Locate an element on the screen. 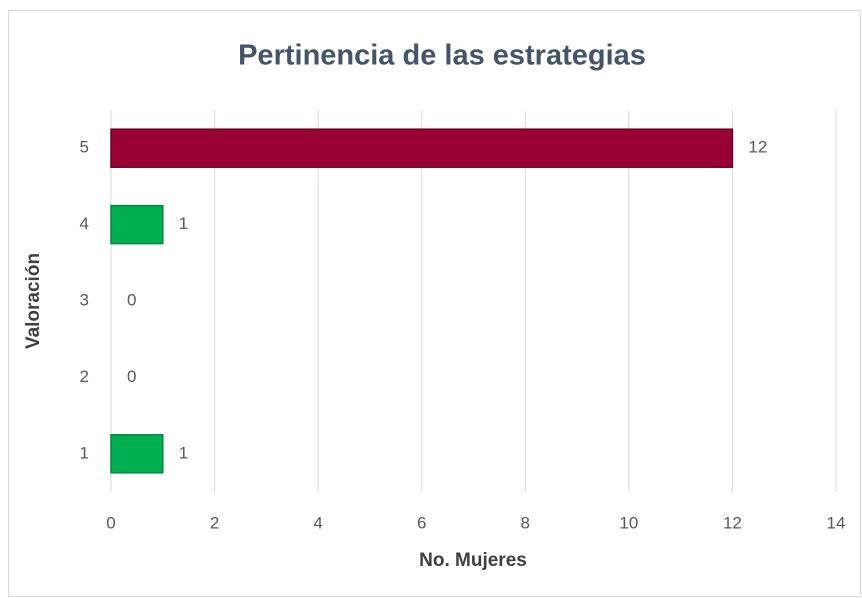 The width and height of the screenshot is (862, 598). x-tick-label: 6 is located at coordinates (421, 522).